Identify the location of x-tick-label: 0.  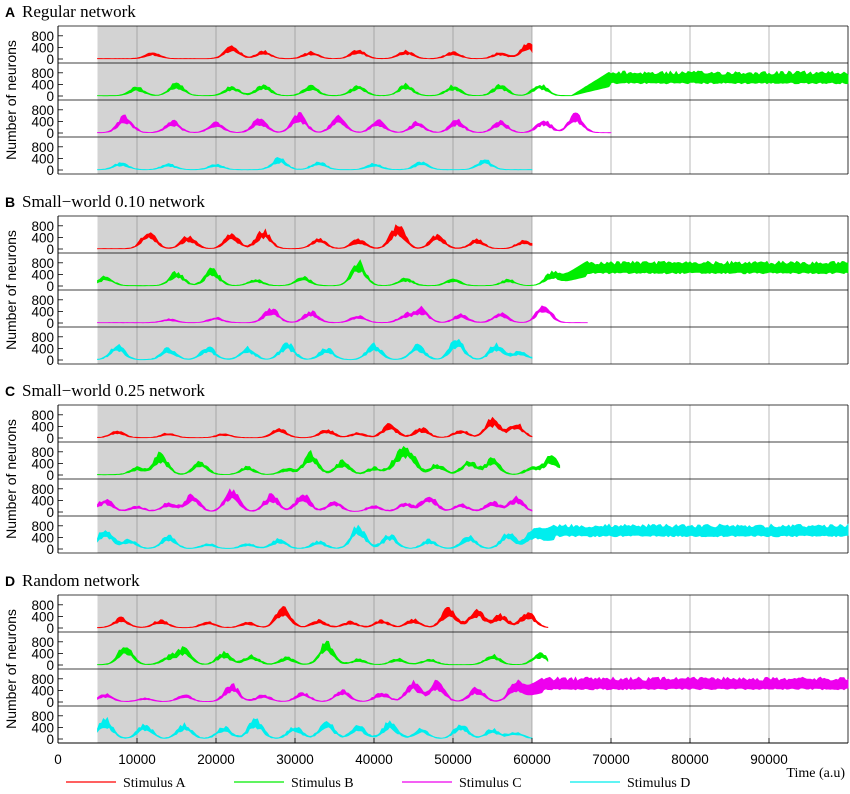
(58, 759).